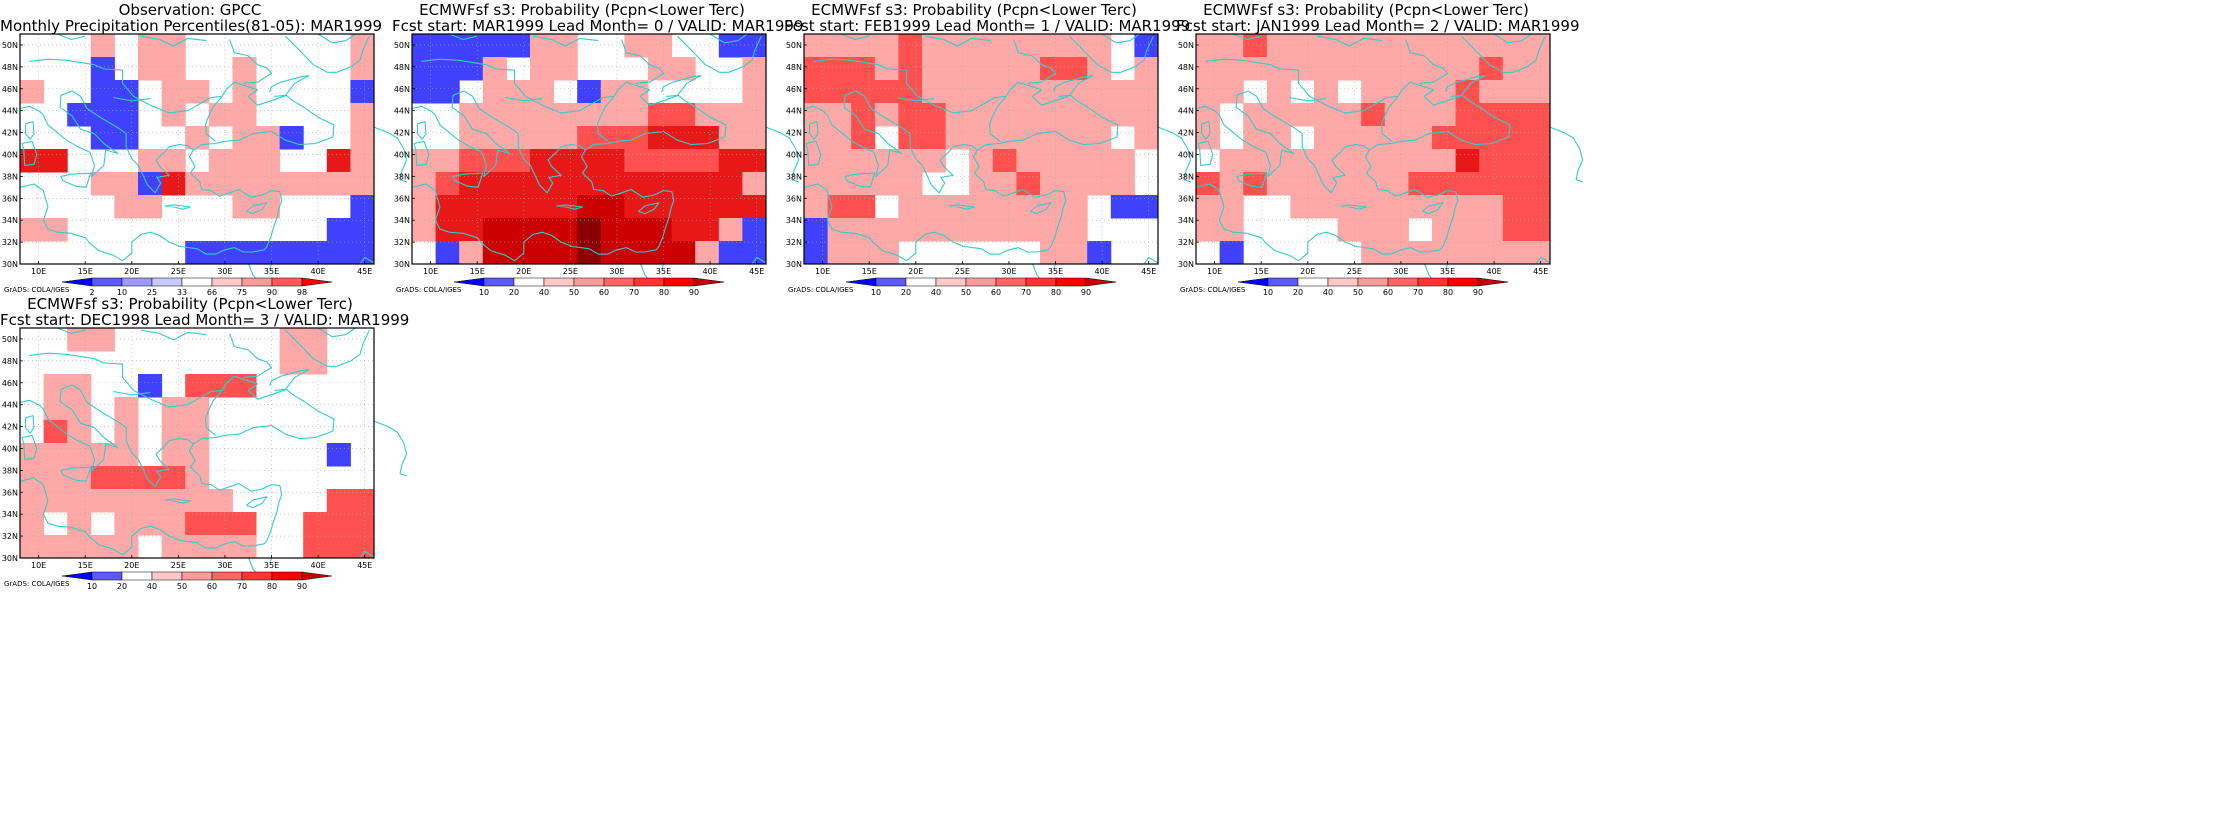 This screenshot has width=2240, height=840. I want to click on colorbar-label: 25, so click(152, 292).